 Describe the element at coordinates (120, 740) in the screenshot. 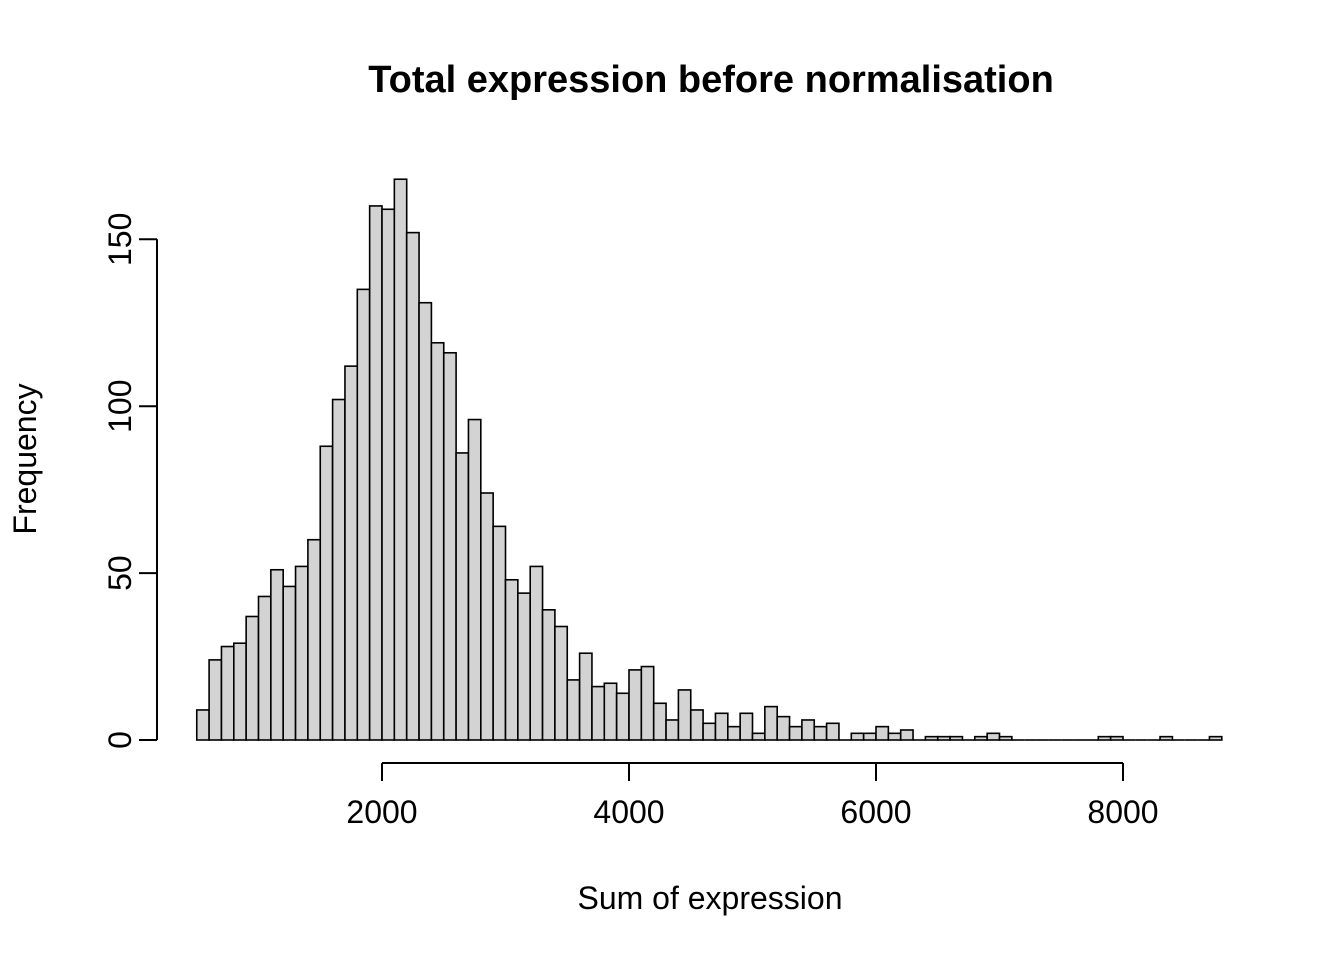

I see `y-tick-label: 0` at that location.